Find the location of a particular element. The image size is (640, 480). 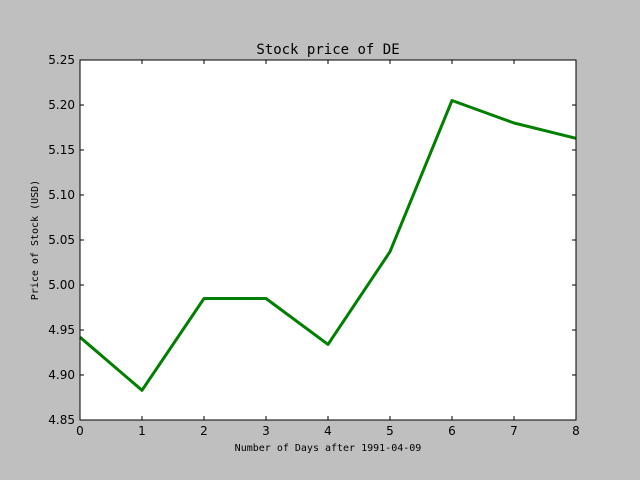

x-tick-label: 1 is located at coordinates (142, 431).